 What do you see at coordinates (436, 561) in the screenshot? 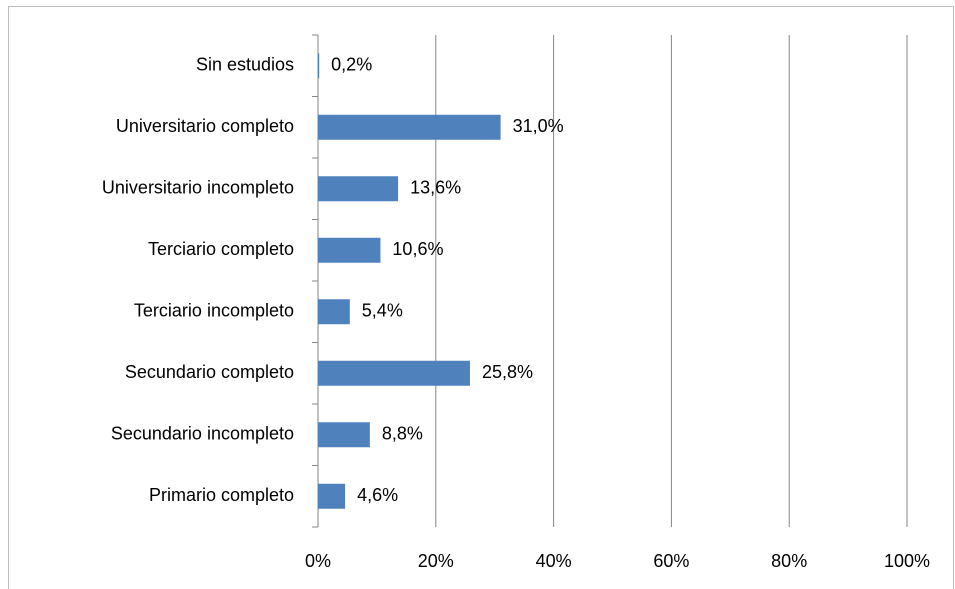
I see `x-tick-label: 20%` at bounding box center [436, 561].